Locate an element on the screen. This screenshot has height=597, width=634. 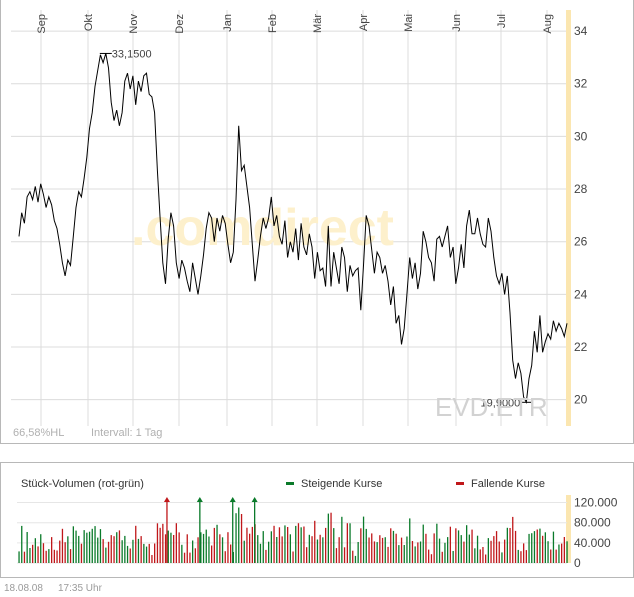
legend-down-label: Fallende Kurse is located at coordinates (508, 484).